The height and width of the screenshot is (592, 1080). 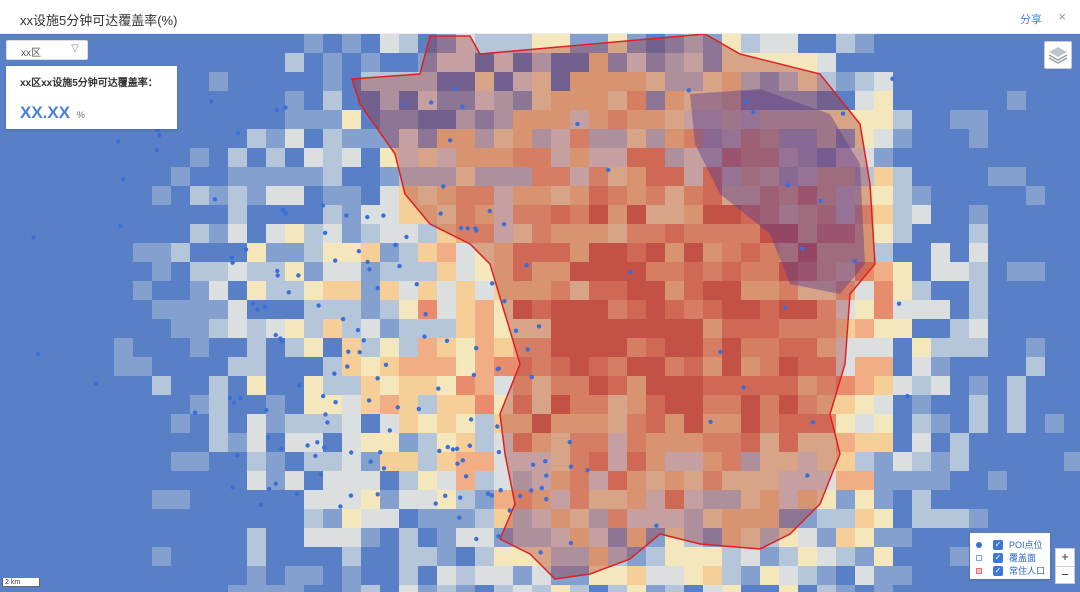 I want to click on share-link: 分享, so click(x=1031, y=20).